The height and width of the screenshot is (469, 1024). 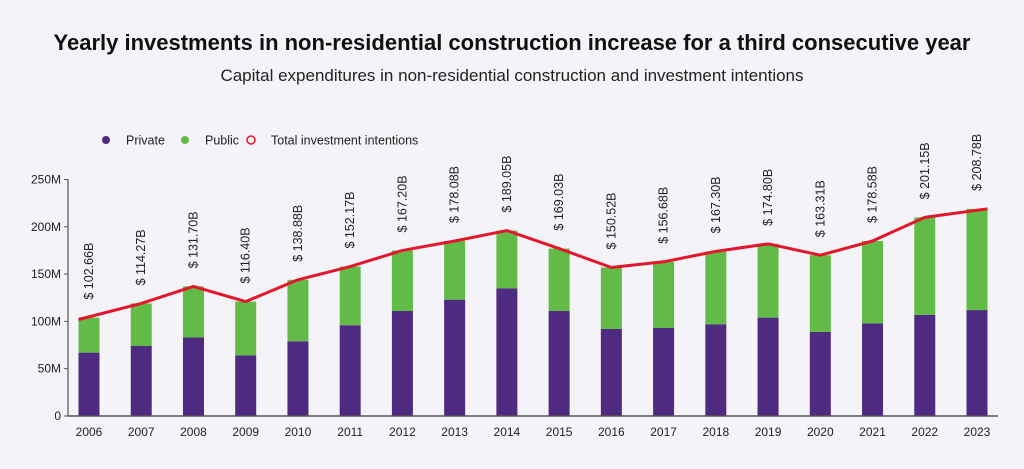 What do you see at coordinates (768, 366) in the screenshot?
I see `bar-private-2019` at bounding box center [768, 366].